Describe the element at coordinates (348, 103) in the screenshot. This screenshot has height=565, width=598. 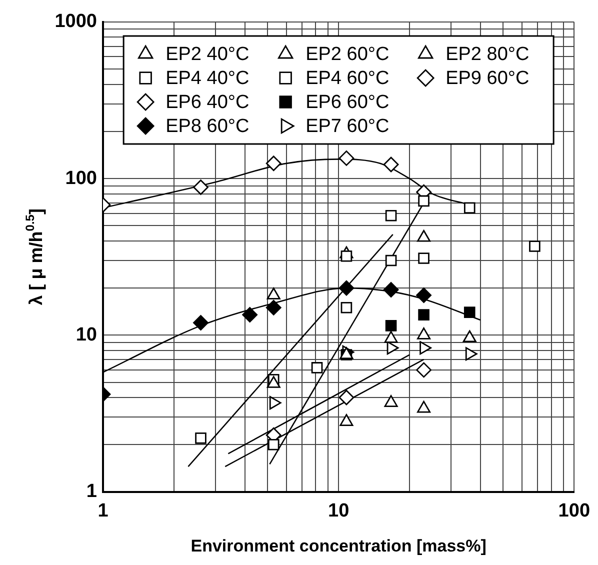
I see `legend-label: EP6 60°C` at that location.